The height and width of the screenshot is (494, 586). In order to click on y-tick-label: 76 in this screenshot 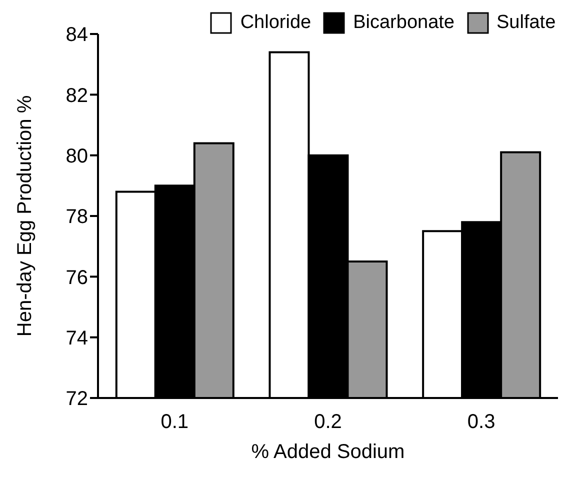, I will do `click(77, 277)`.